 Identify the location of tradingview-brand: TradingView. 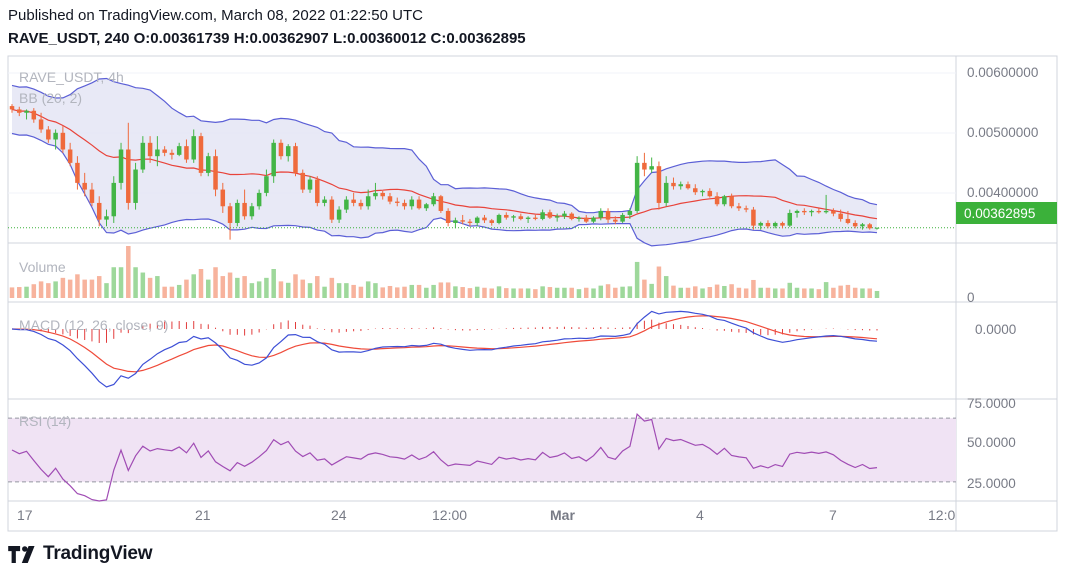
(80, 554).